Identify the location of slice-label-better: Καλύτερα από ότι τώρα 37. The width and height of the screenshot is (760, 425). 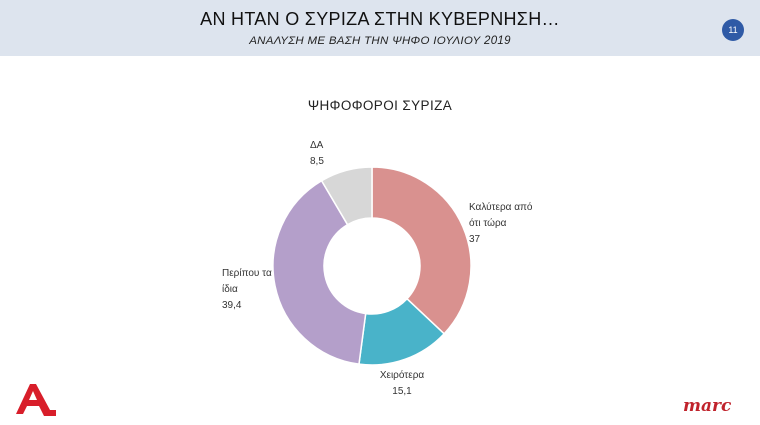
(500, 224).